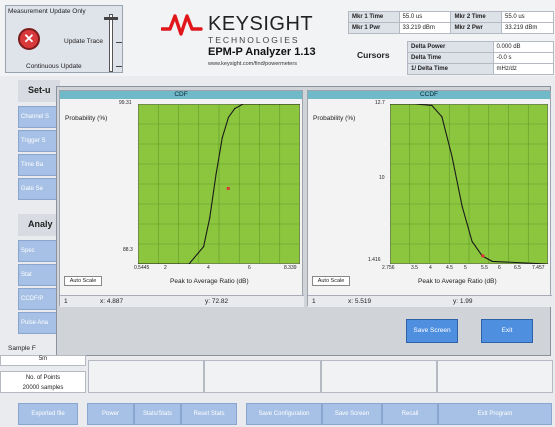 The image size is (555, 427). Describe the element at coordinates (111, 18) in the screenshot. I see `update-mode-slider-thumb` at that location.